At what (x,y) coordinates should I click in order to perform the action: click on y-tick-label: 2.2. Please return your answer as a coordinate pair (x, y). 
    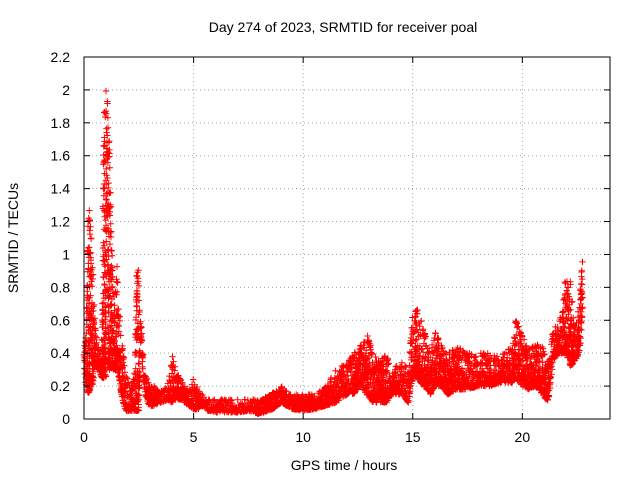
    Looking at the image, I should click on (61, 57).